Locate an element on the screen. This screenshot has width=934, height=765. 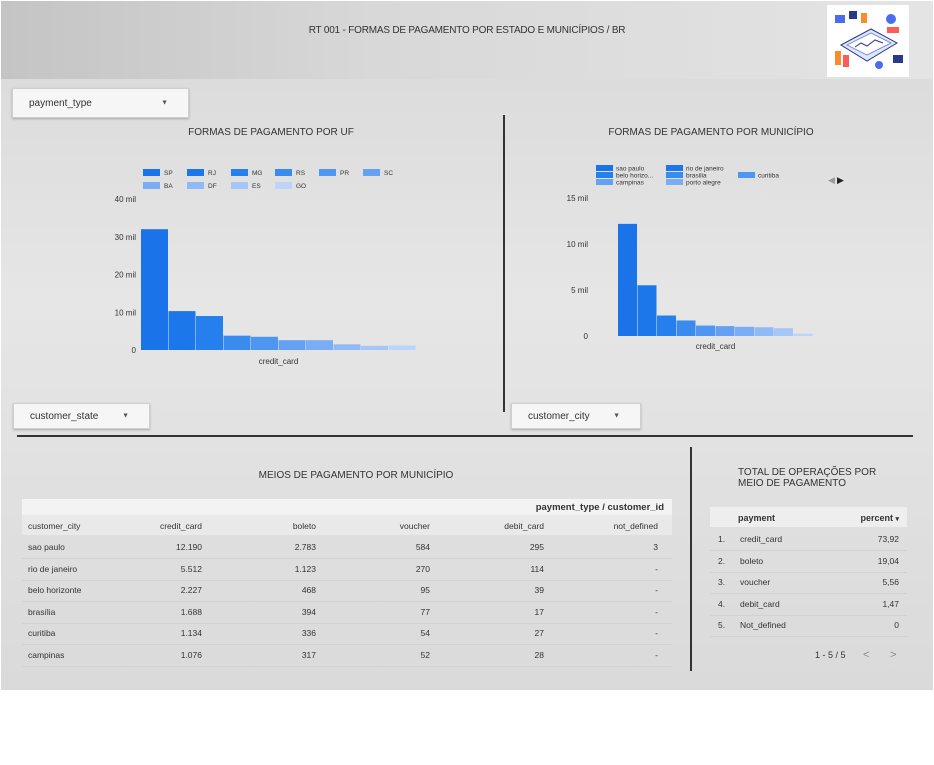
uf-chart-title: FORMAS DE PAGAMENTO POR UF is located at coordinates (271, 132).